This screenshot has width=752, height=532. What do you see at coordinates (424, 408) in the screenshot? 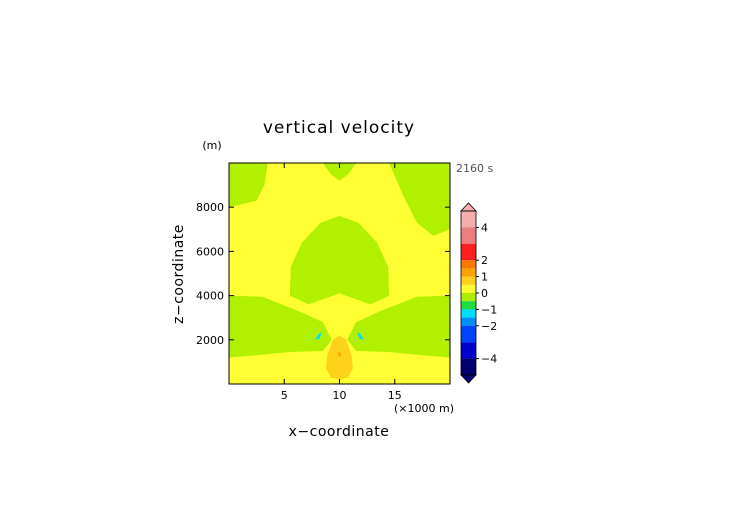
I see `x-unit-label: (×1000 m)` at bounding box center [424, 408].